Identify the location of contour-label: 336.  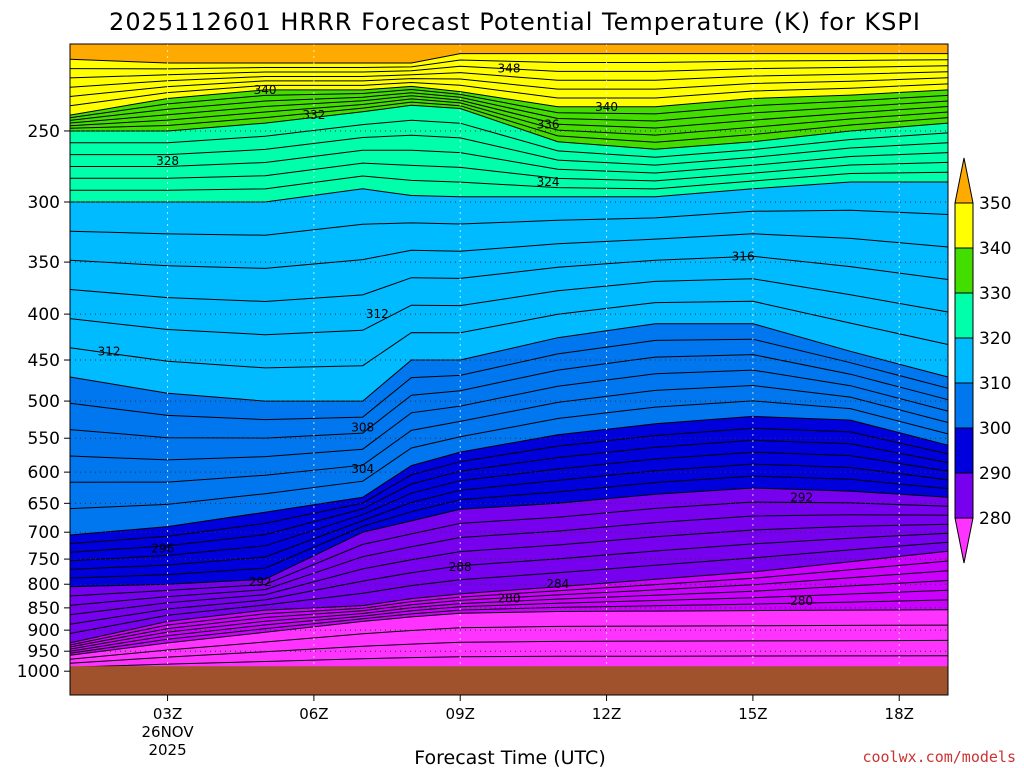
(548, 125).